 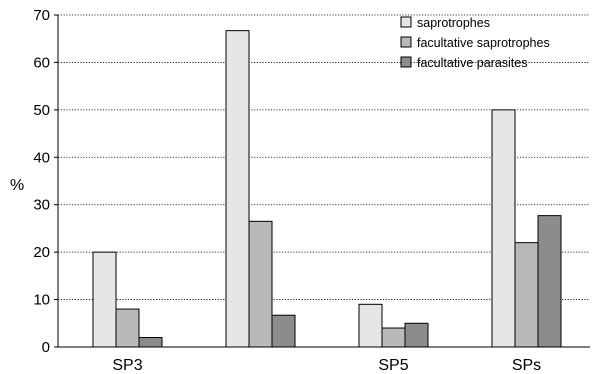 I want to click on category-labels: SP3 SP5 SPs, so click(x=326, y=365).